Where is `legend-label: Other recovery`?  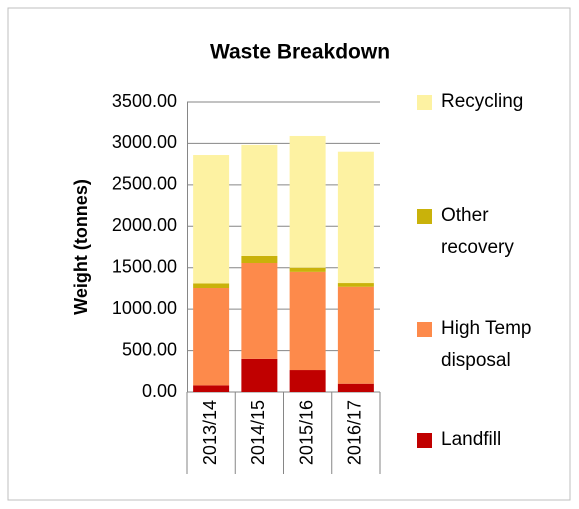
legend-label: Other recovery is located at coordinates (477, 231).